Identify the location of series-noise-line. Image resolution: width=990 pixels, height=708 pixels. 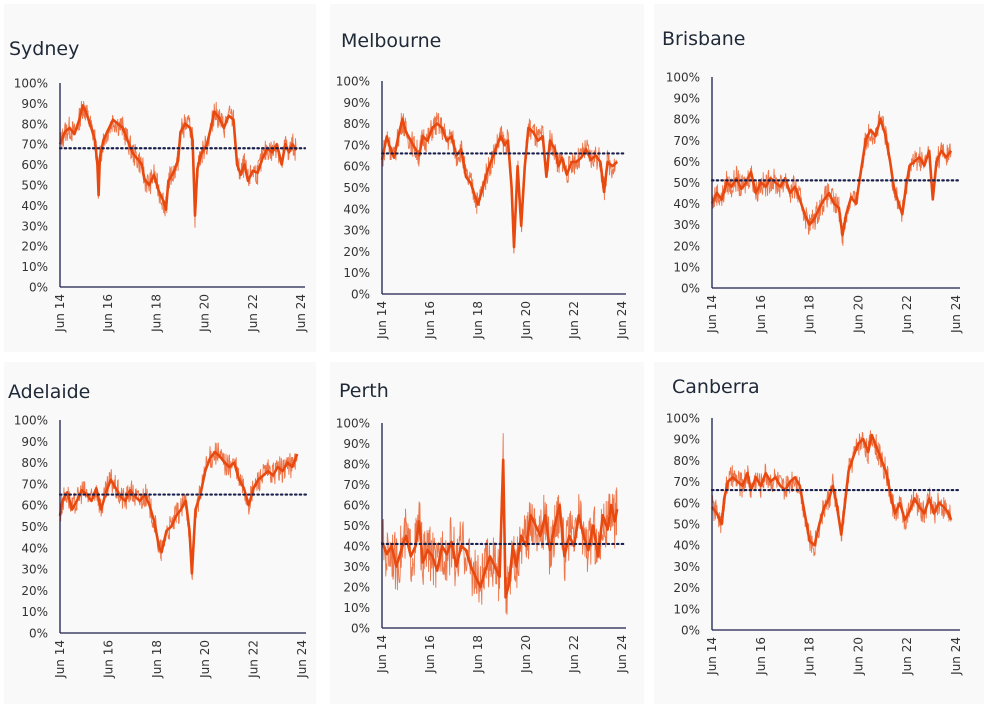
(499, 182).